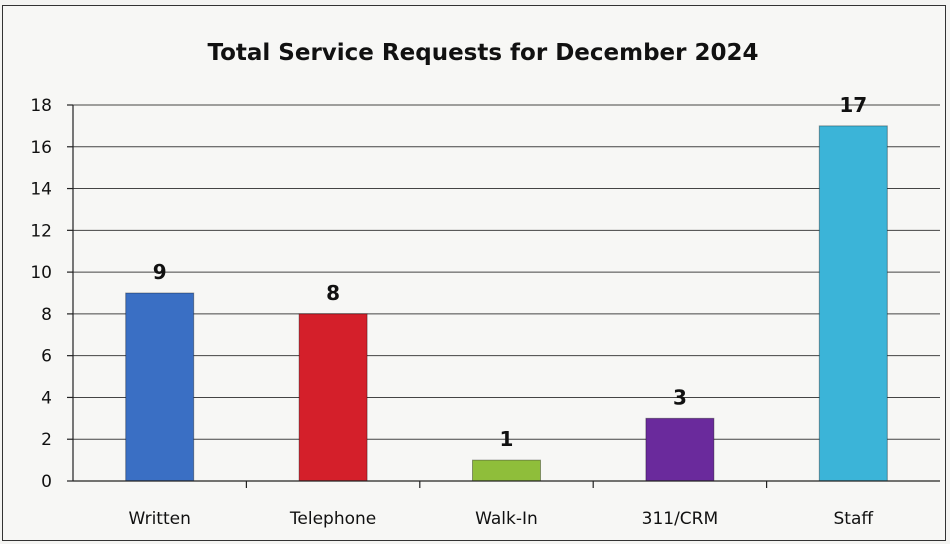 Image resolution: width=950 pixels, height=544 pixels. I want to click on y-tick-label: 12, so click(41, 231).